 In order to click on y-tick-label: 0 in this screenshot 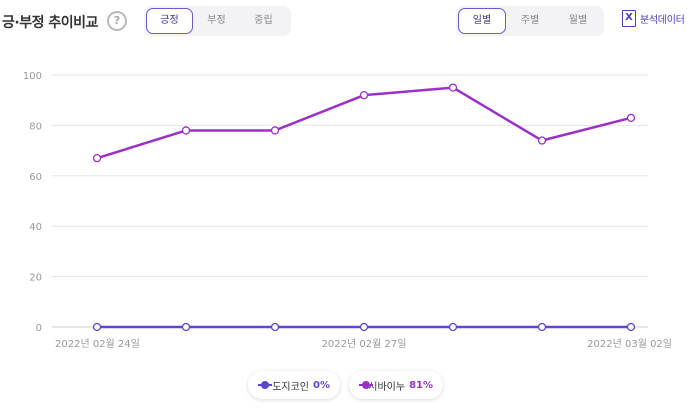, I will do `click(39, 328)`.